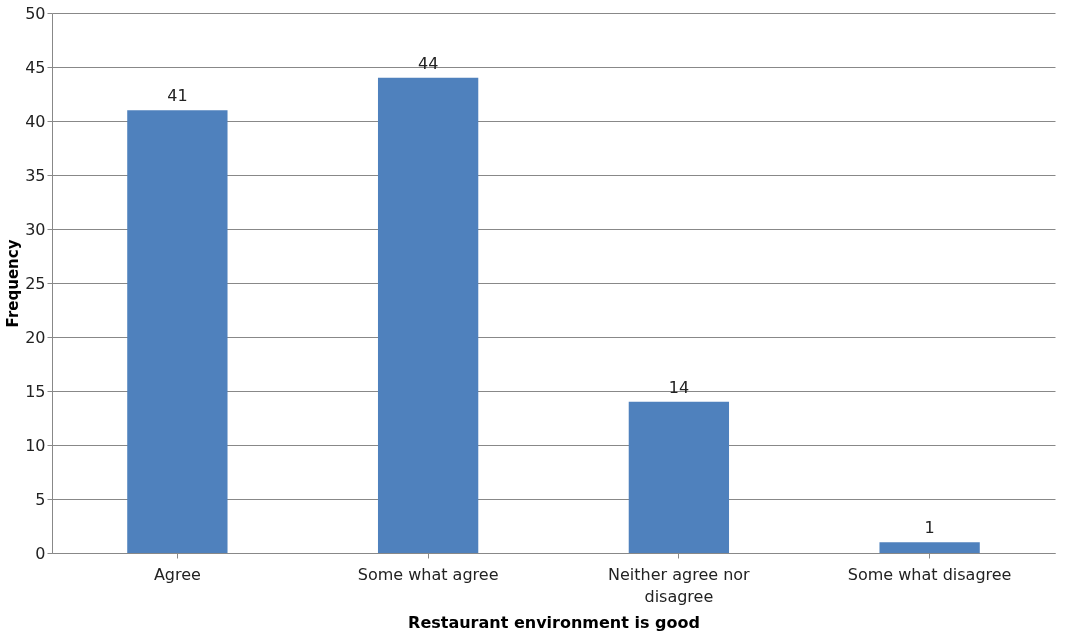  What do you see at coordinates (428, 63) in the screenshot?
I see `data-label: 44` at bounding box center [428, 63].